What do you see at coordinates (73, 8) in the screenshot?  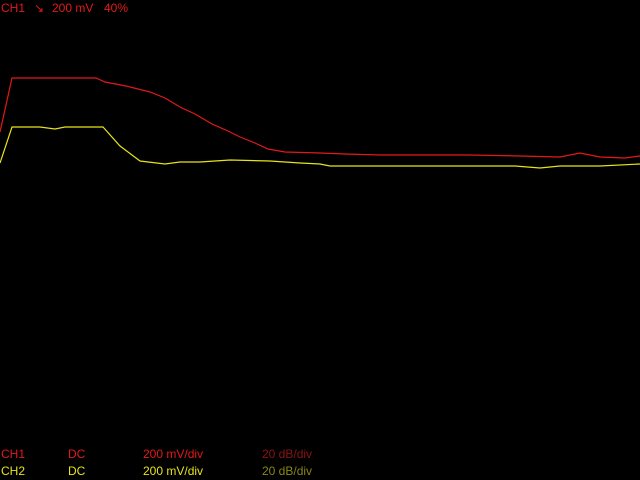 I see `trigger-level: 200 mV` at bounding box center [73, 8].